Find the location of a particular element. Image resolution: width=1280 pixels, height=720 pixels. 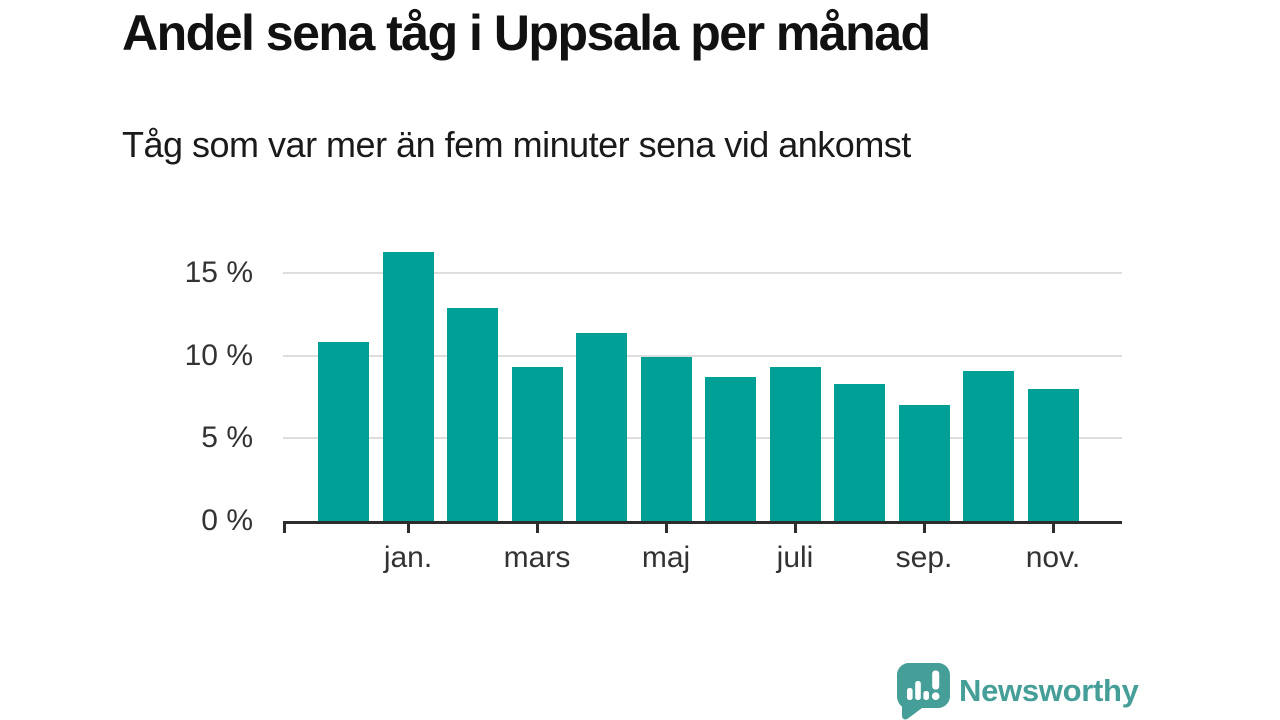

newsworthy-logo: Newsworthy is located at coordinates (1018, 691).